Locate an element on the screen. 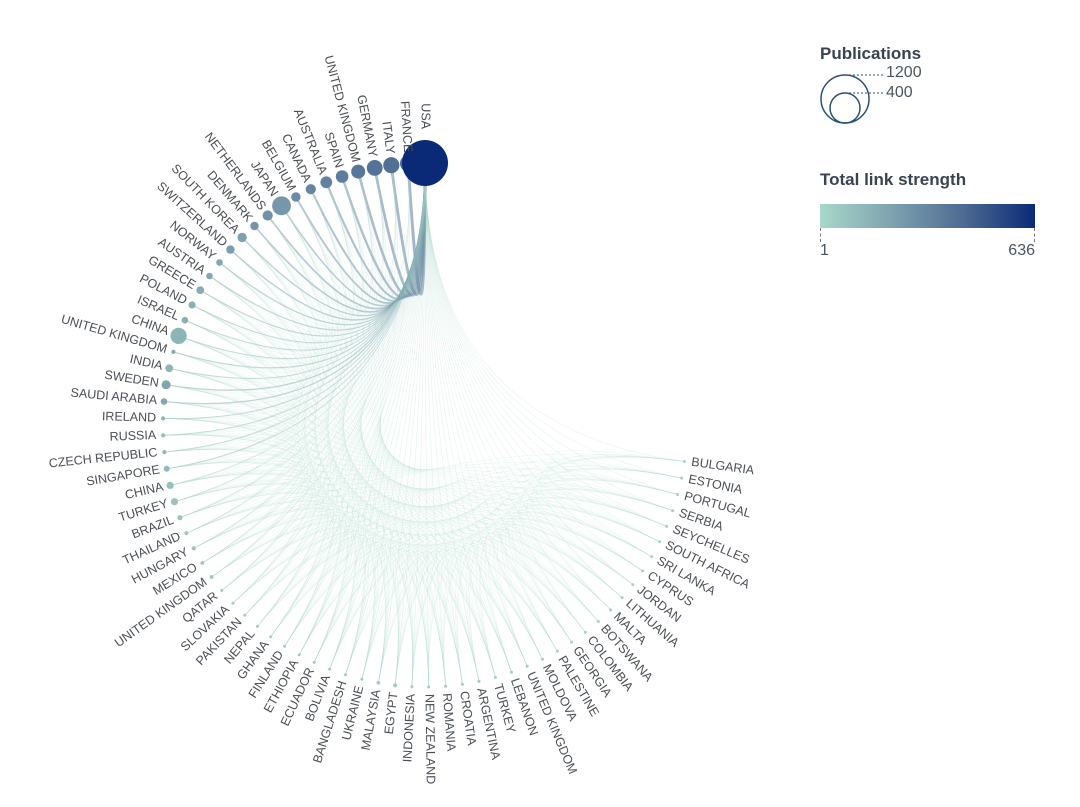 The height and width of the screenshot is (807, 1080). node-thailand is located at coordinates (186, 533).